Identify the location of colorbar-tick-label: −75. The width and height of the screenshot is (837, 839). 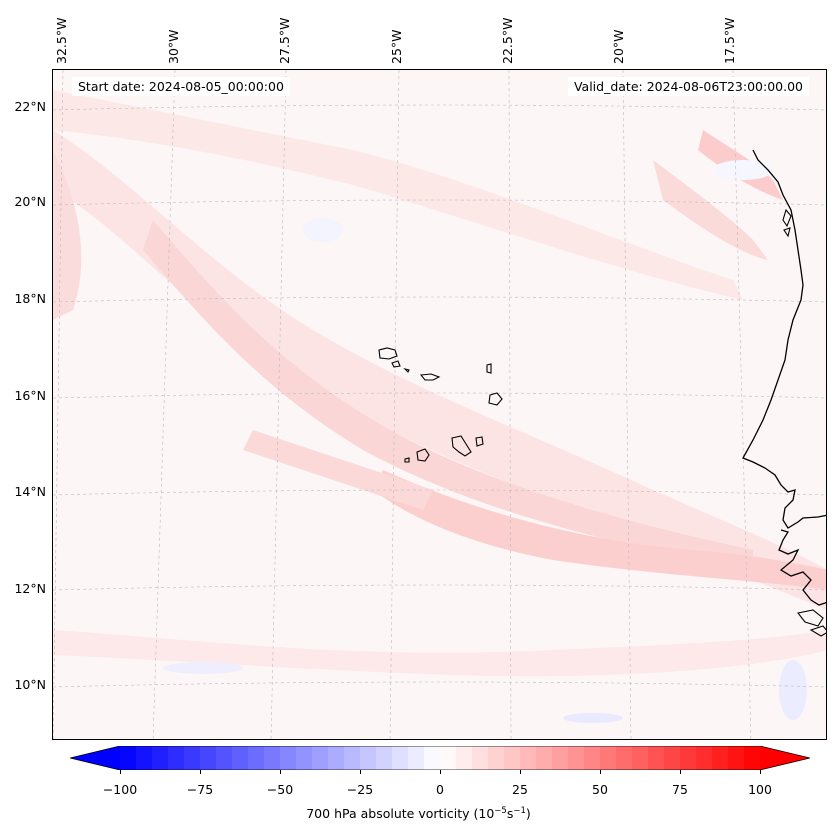
(200, 789).